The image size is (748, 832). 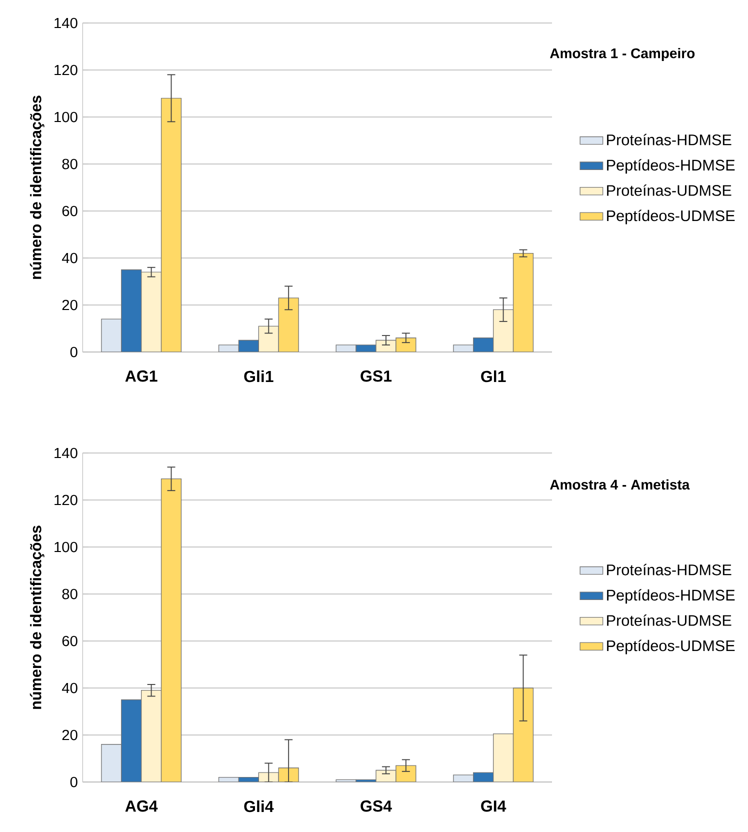 I want to click on x-tick-label: GS4, so click(x=376, y=806).